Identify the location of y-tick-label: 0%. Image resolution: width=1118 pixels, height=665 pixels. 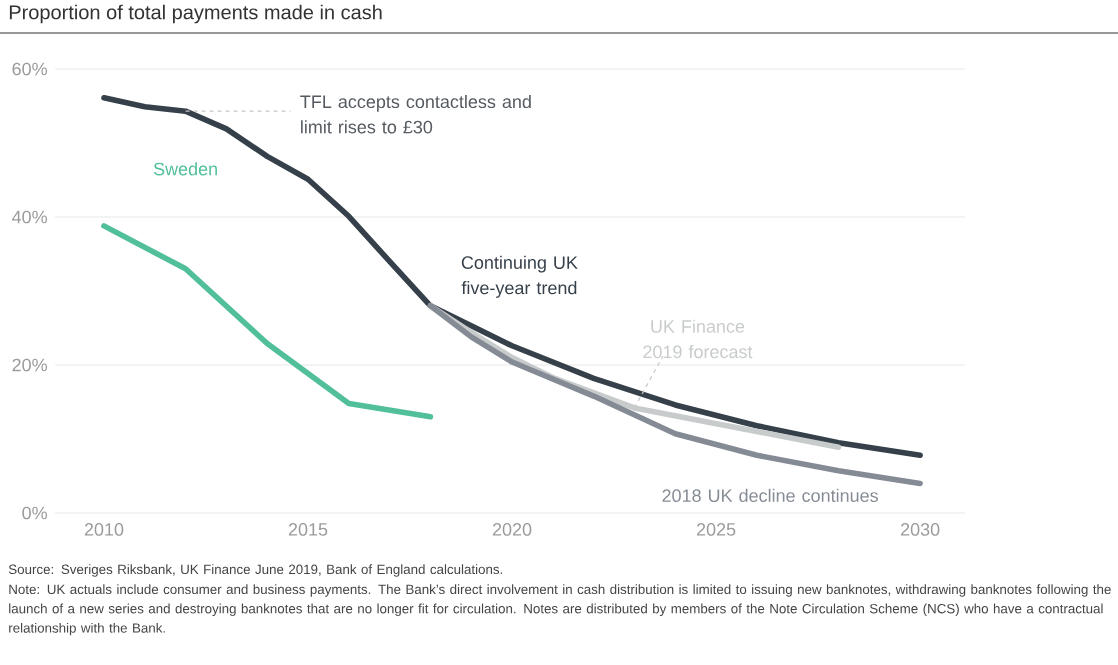
(34, 513).